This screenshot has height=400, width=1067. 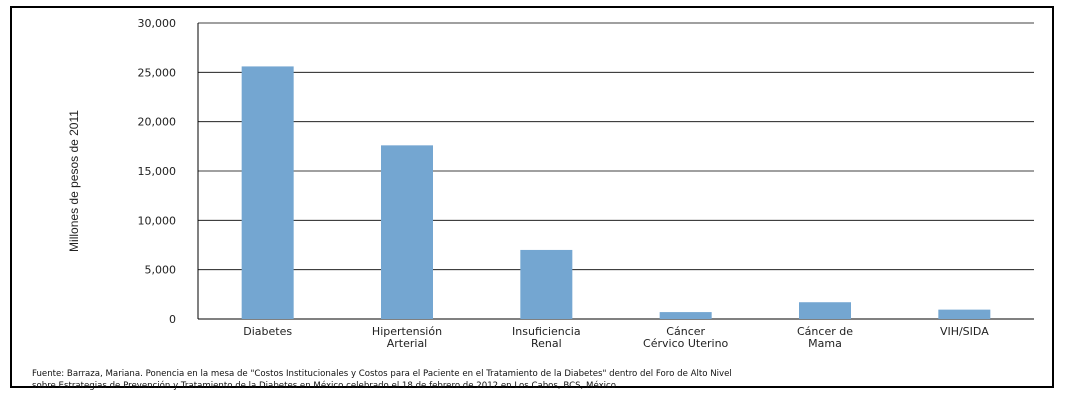 I want to click on y-tick-label: 20,000, so click(x=157, y=122).